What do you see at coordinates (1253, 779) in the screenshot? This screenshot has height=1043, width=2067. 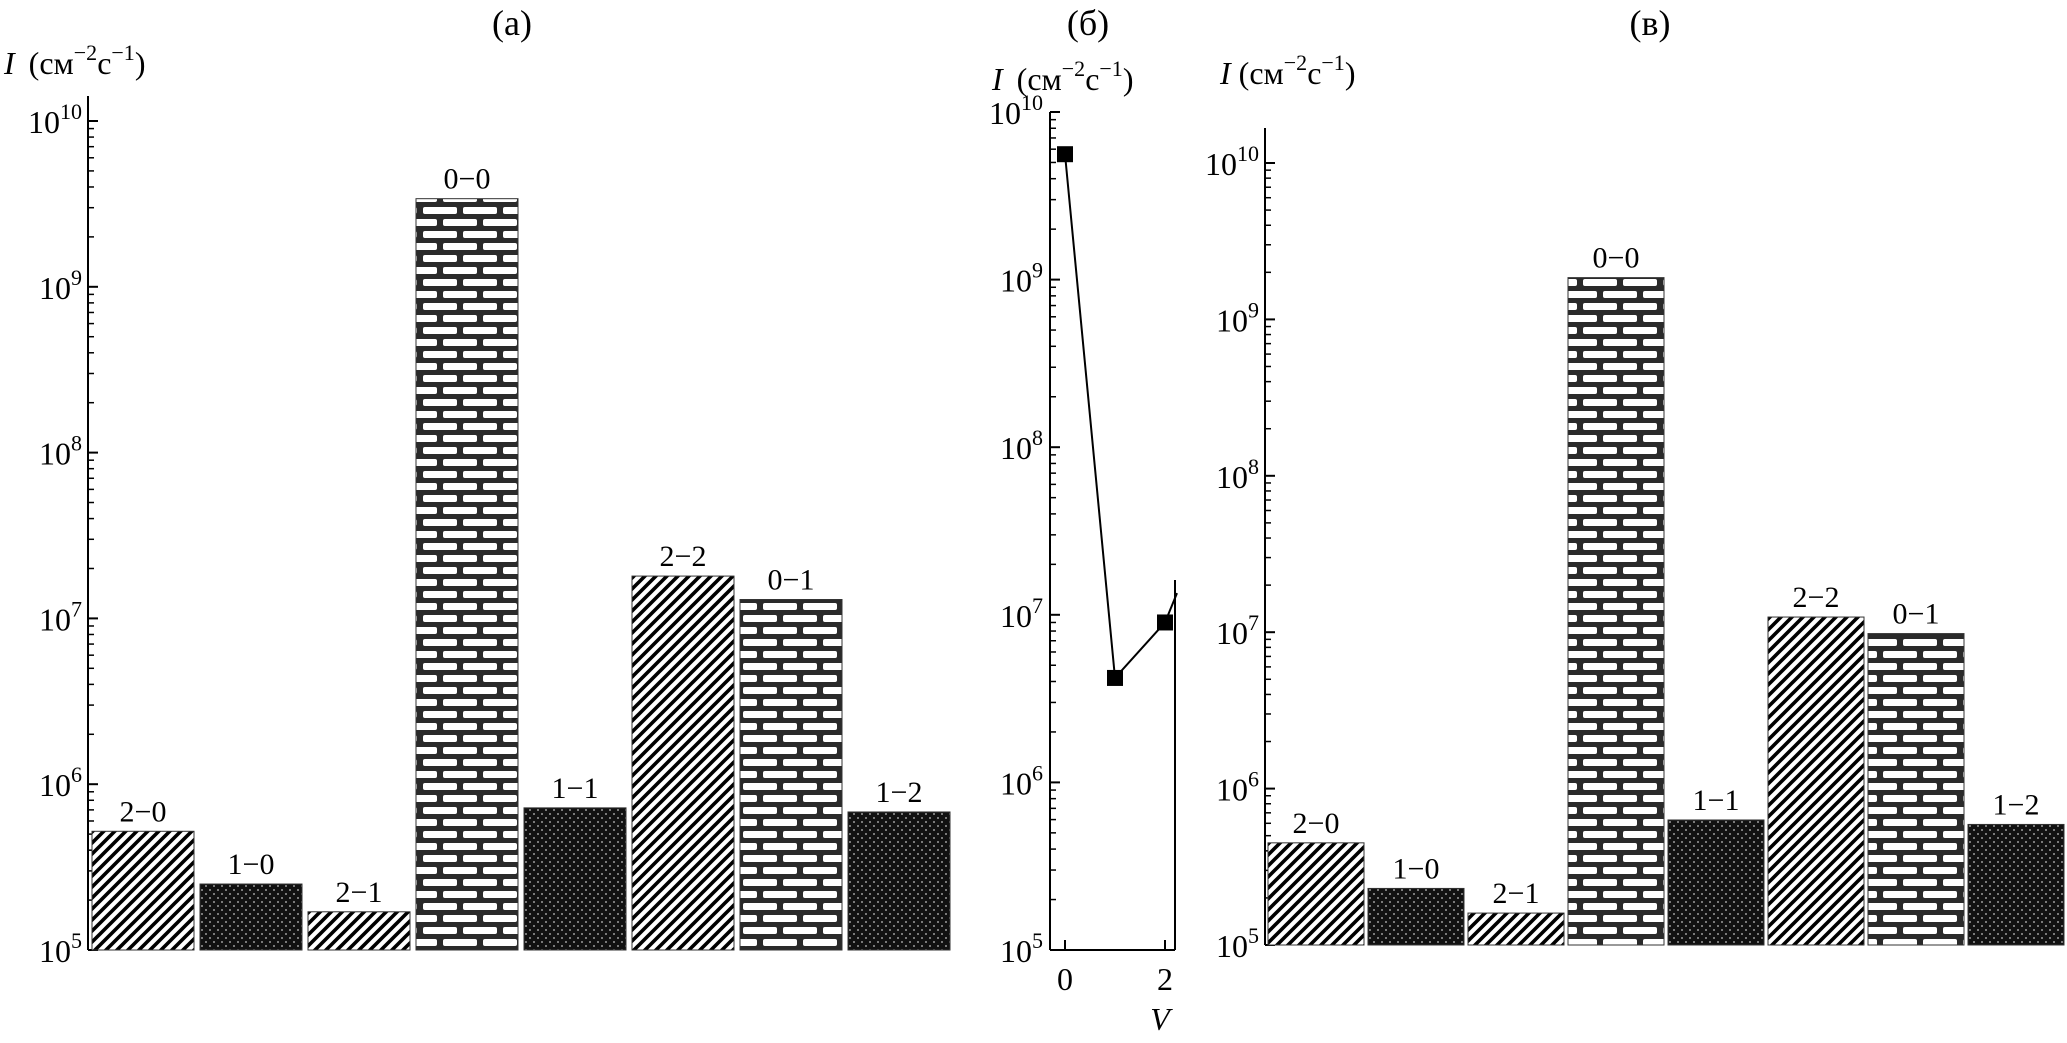 I see `panel-c-tick-exp: 6` at bounding box center [1253, 779].